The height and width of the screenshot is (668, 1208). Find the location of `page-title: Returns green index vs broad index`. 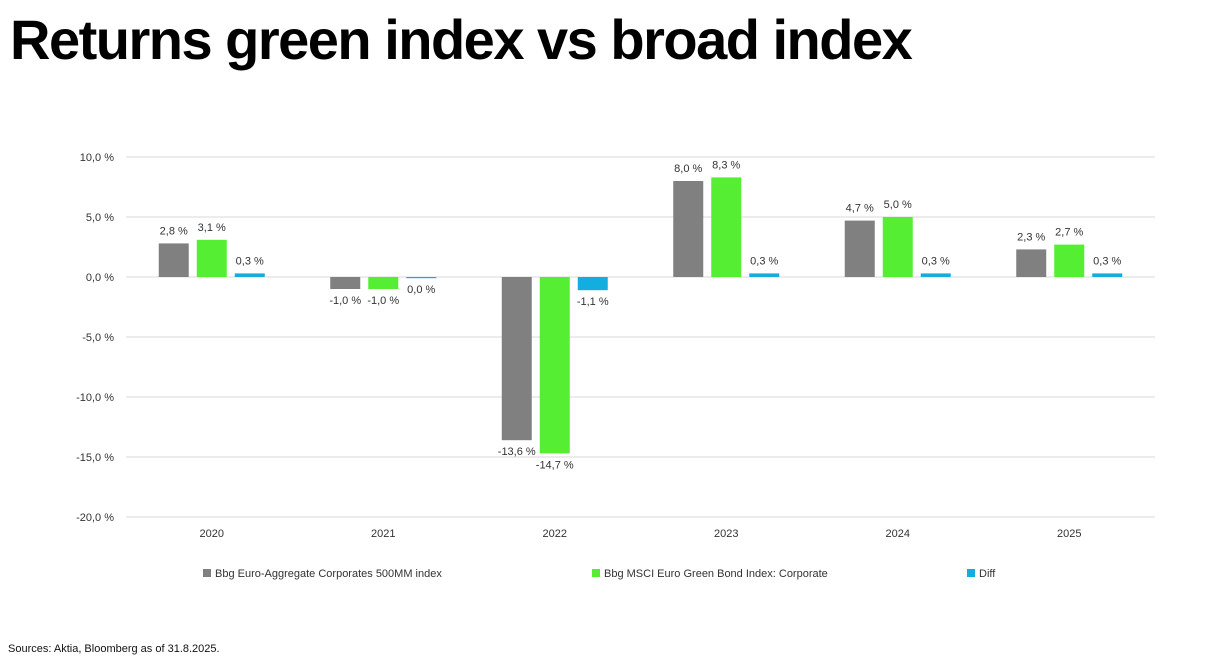

page-title: Returns green index vs broad index is located at coordinates (461, 39).